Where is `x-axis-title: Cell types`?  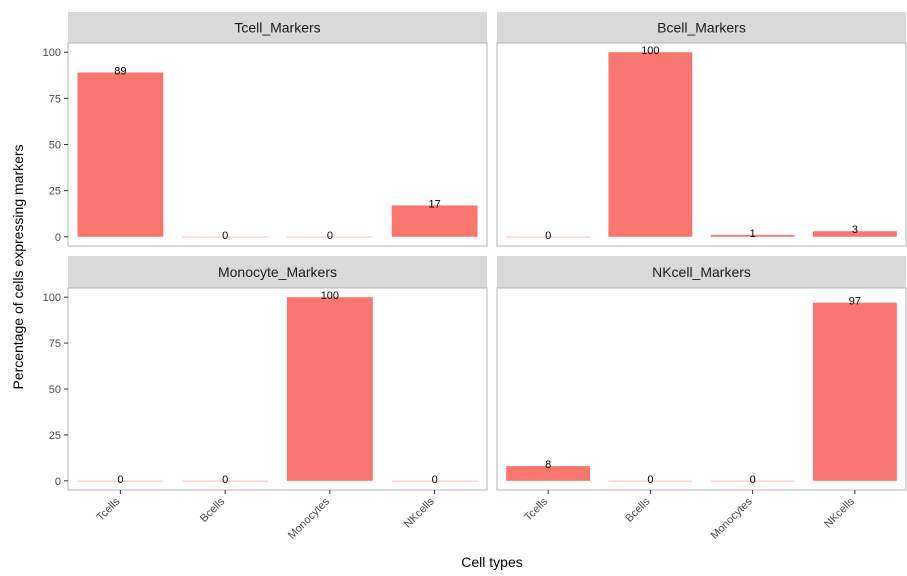
x-axis-title: Cell types is located at coordinates (491, 562).